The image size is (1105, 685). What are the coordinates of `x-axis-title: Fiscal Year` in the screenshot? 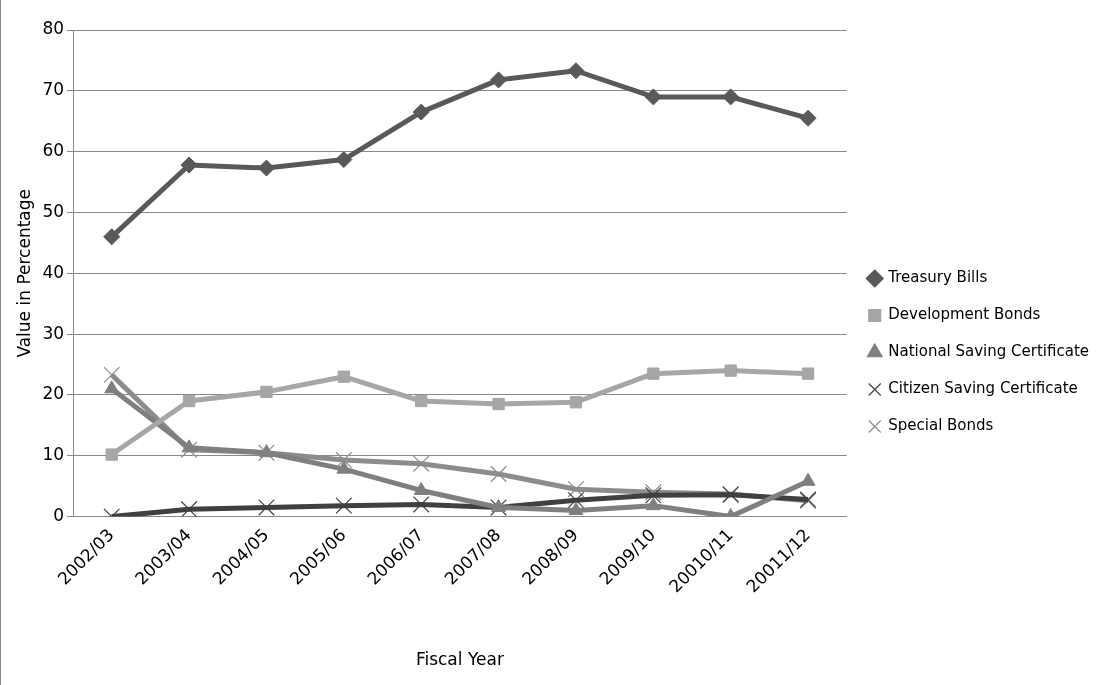 It's located at (459, 659).